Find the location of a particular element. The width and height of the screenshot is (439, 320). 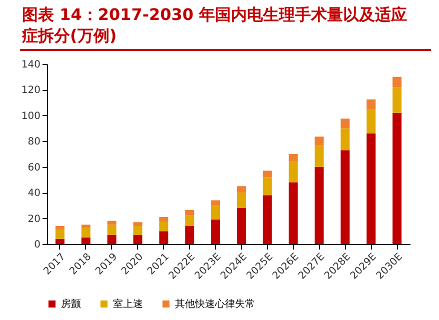

y-tick-label: 100 is located at coordinates (30, 116).